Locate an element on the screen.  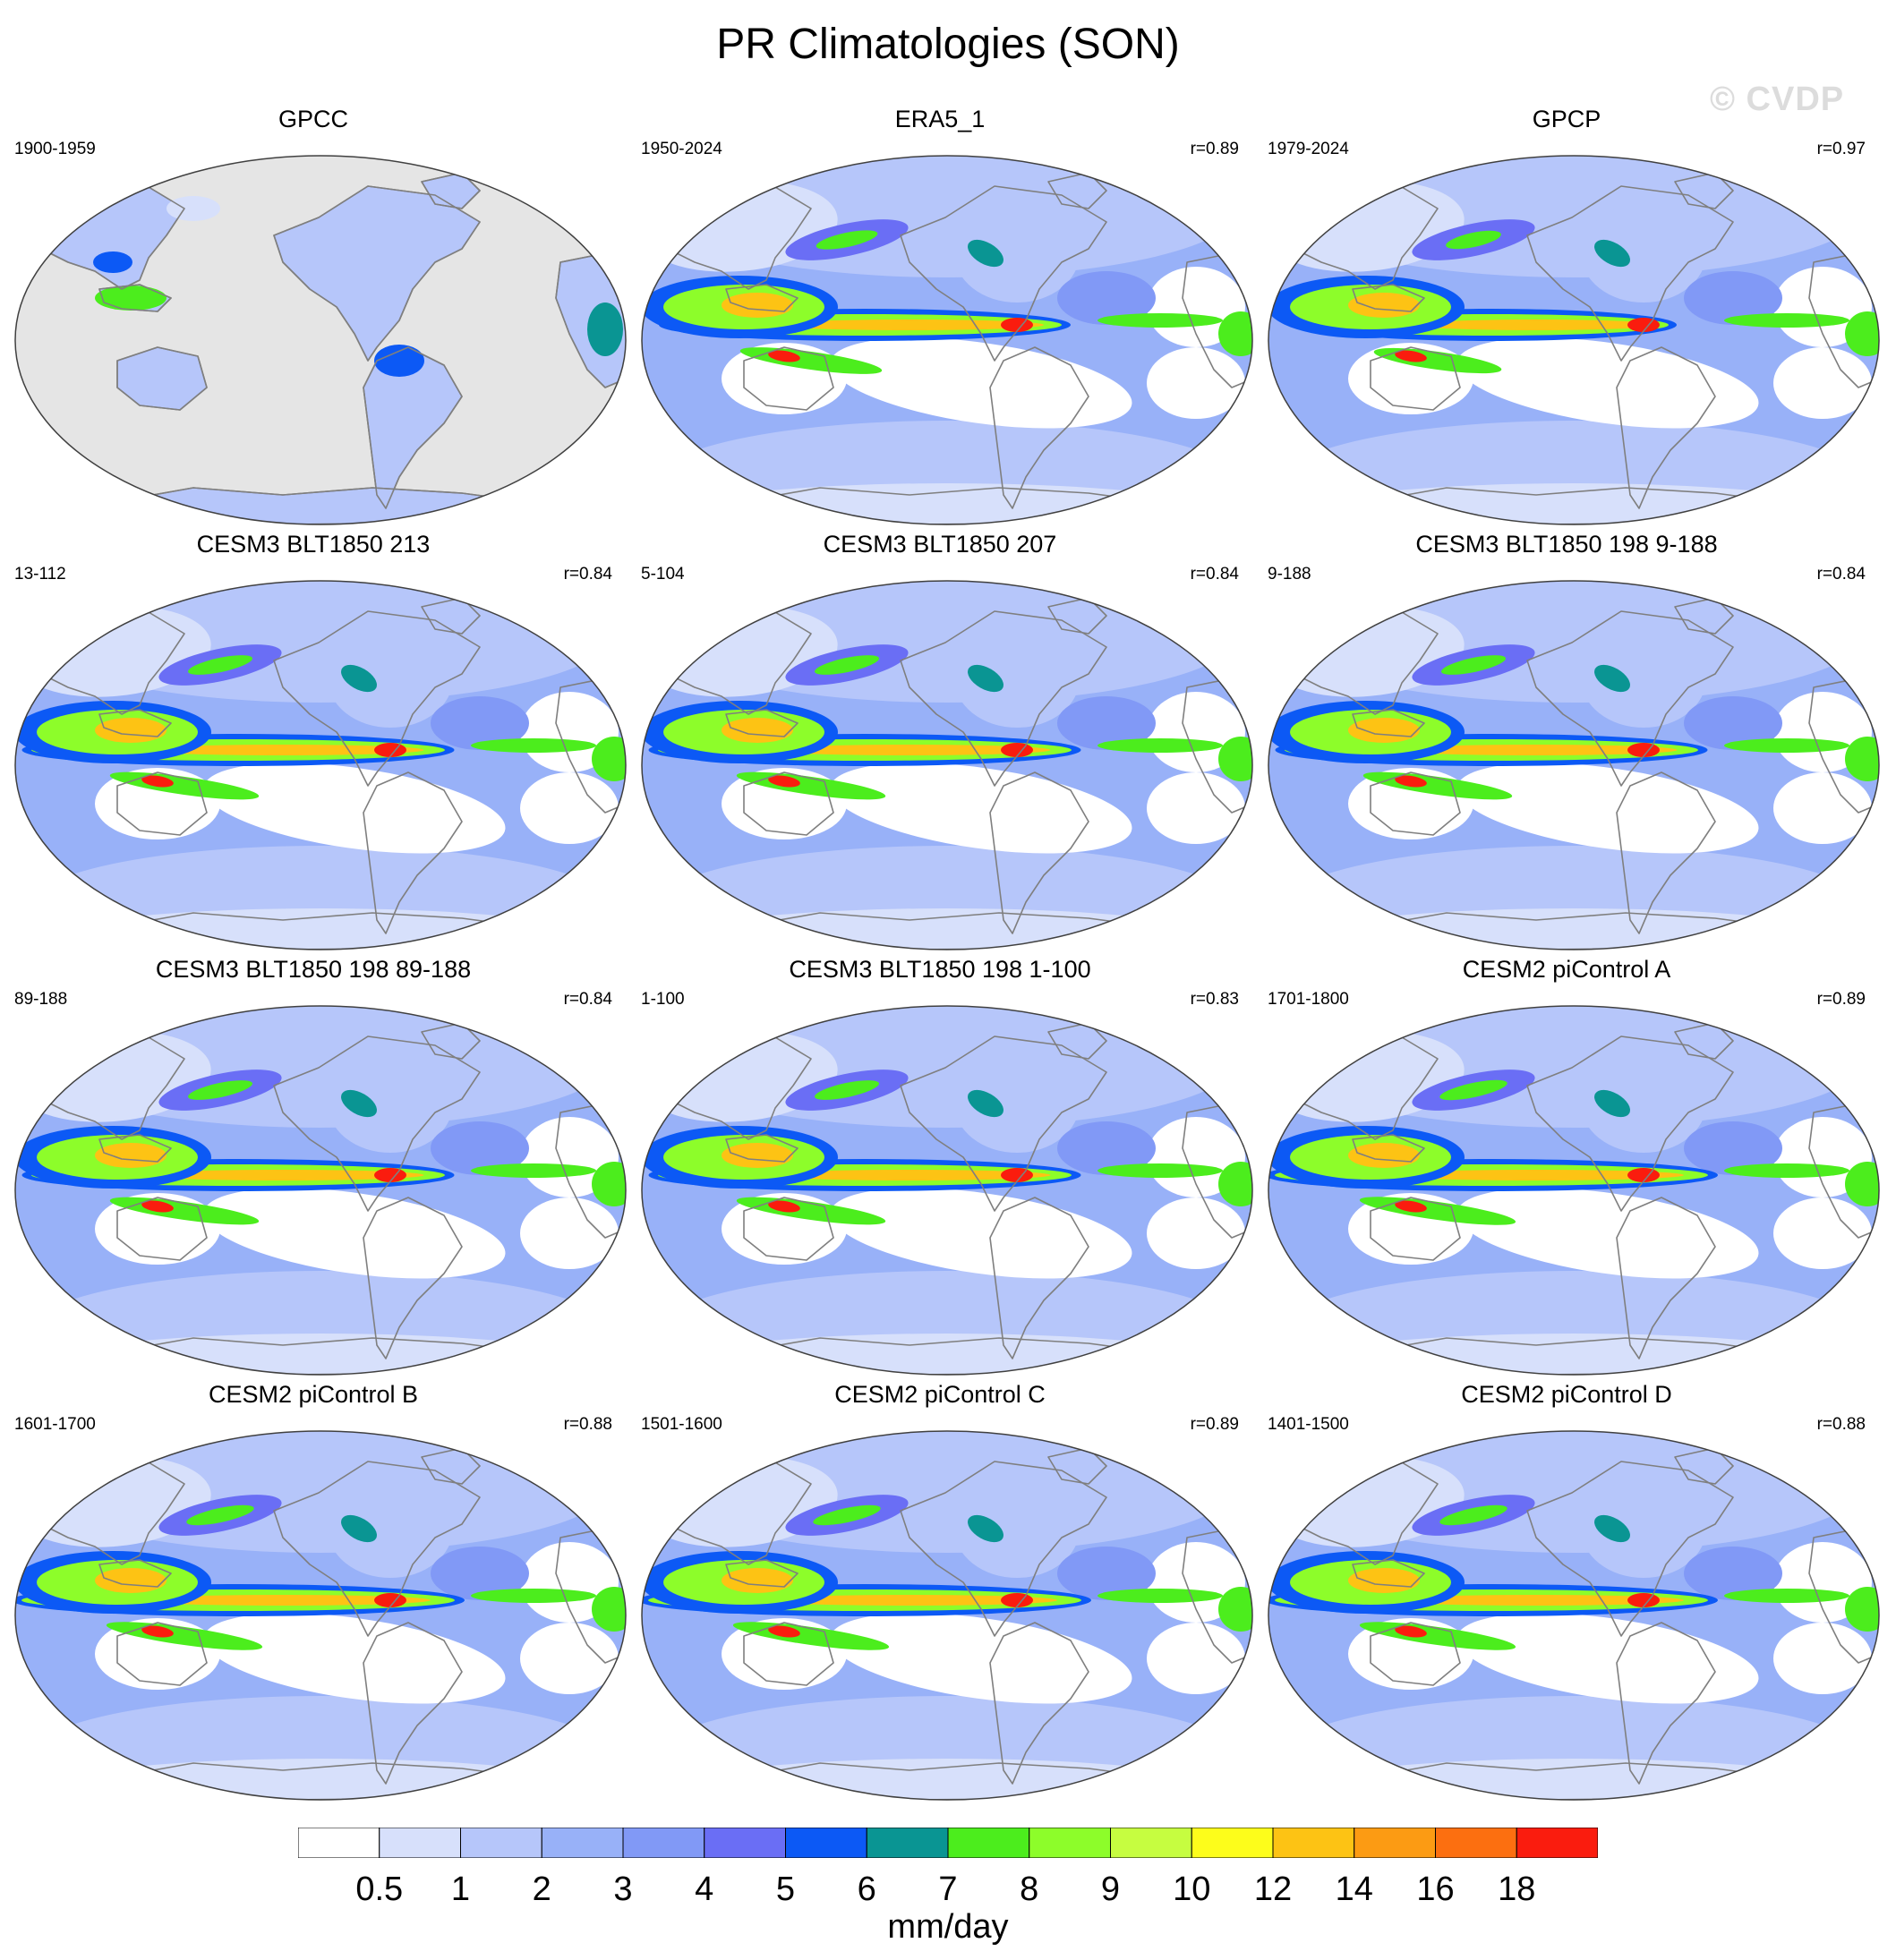
panel-pattern-correlation: r=0.84 is located at coordinates (587, 574).